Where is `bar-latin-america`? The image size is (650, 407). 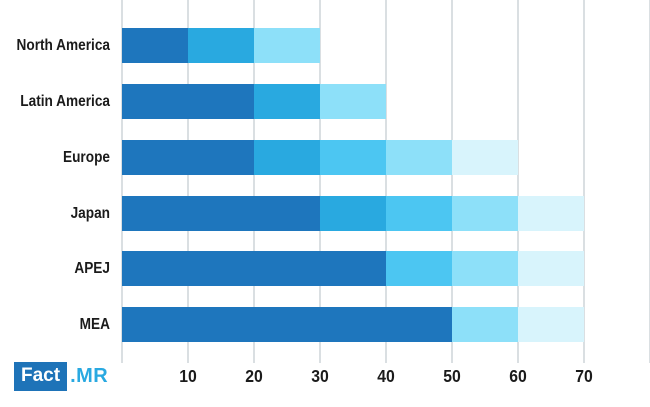
bar-latin-america is located at coordinates (254, 101).